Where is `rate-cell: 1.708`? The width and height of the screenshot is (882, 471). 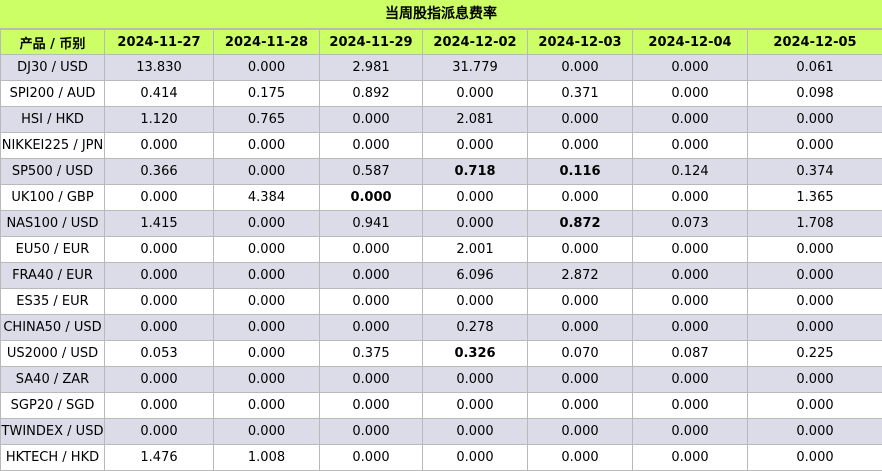
rate-cell: 1.708 is located at coordinates (815, 224).